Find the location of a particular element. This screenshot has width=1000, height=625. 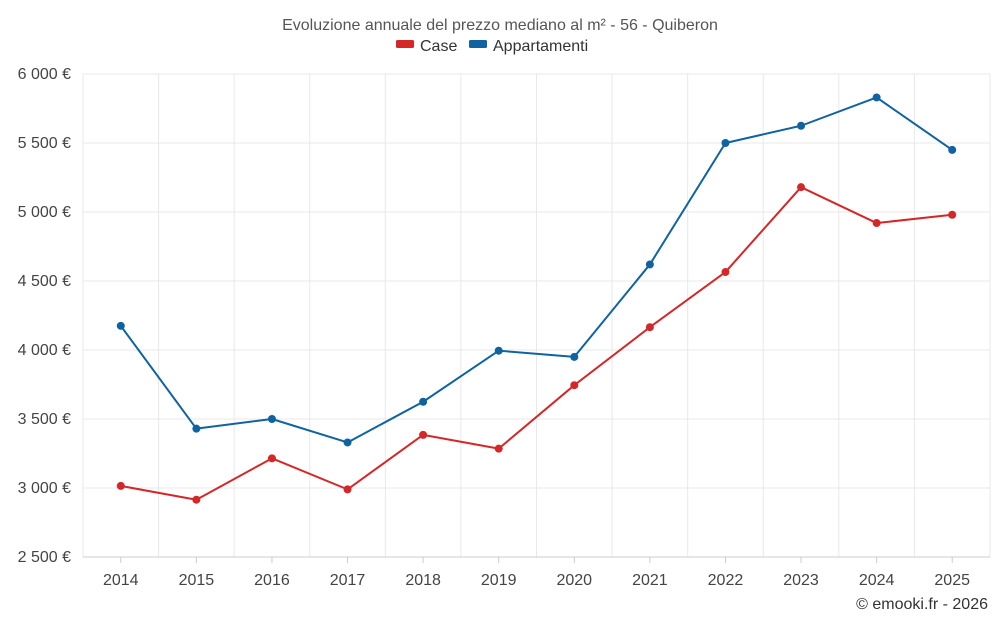

legend-item-case: Case is located at coordinates (426, 46).